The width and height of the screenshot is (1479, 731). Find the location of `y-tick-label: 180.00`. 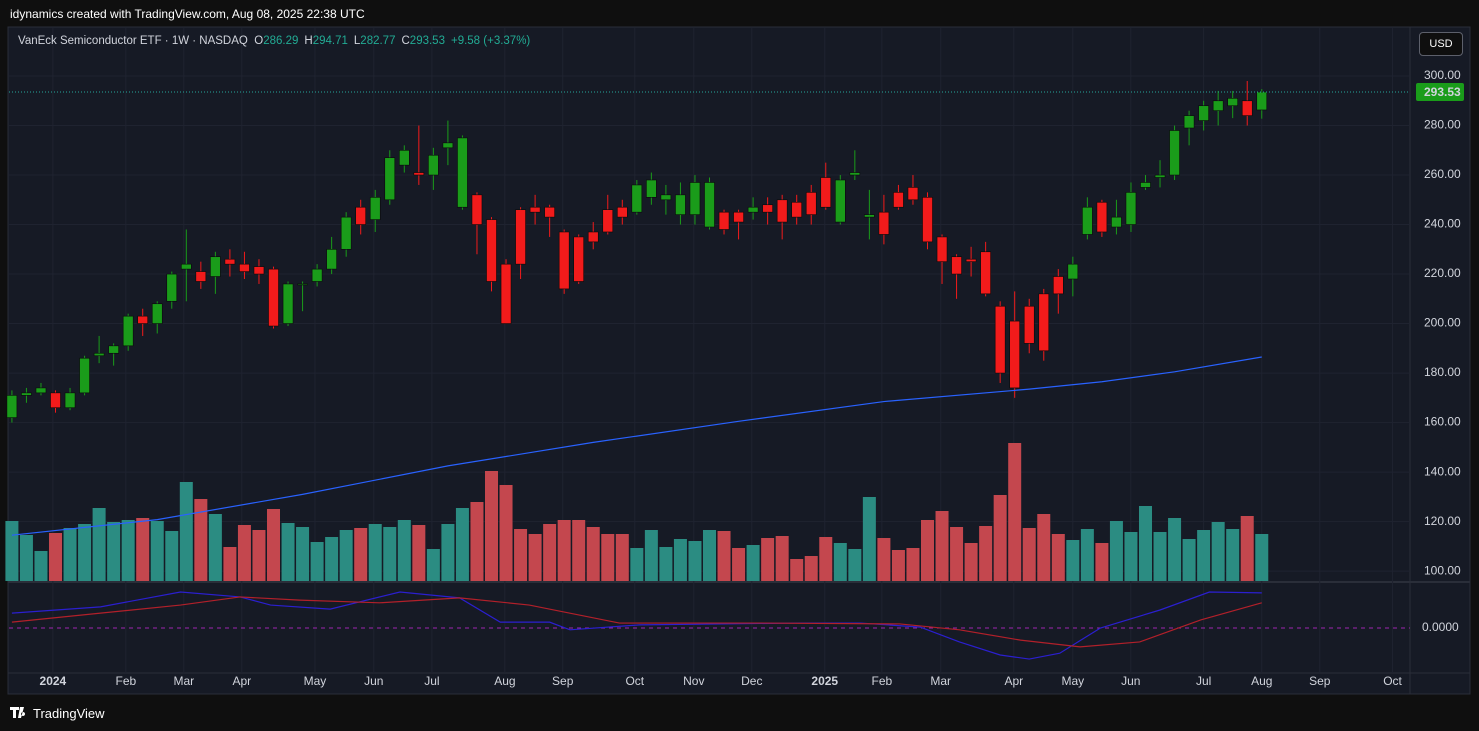

y-tick-label: 180.00 is located at coordinates (1442, 372).